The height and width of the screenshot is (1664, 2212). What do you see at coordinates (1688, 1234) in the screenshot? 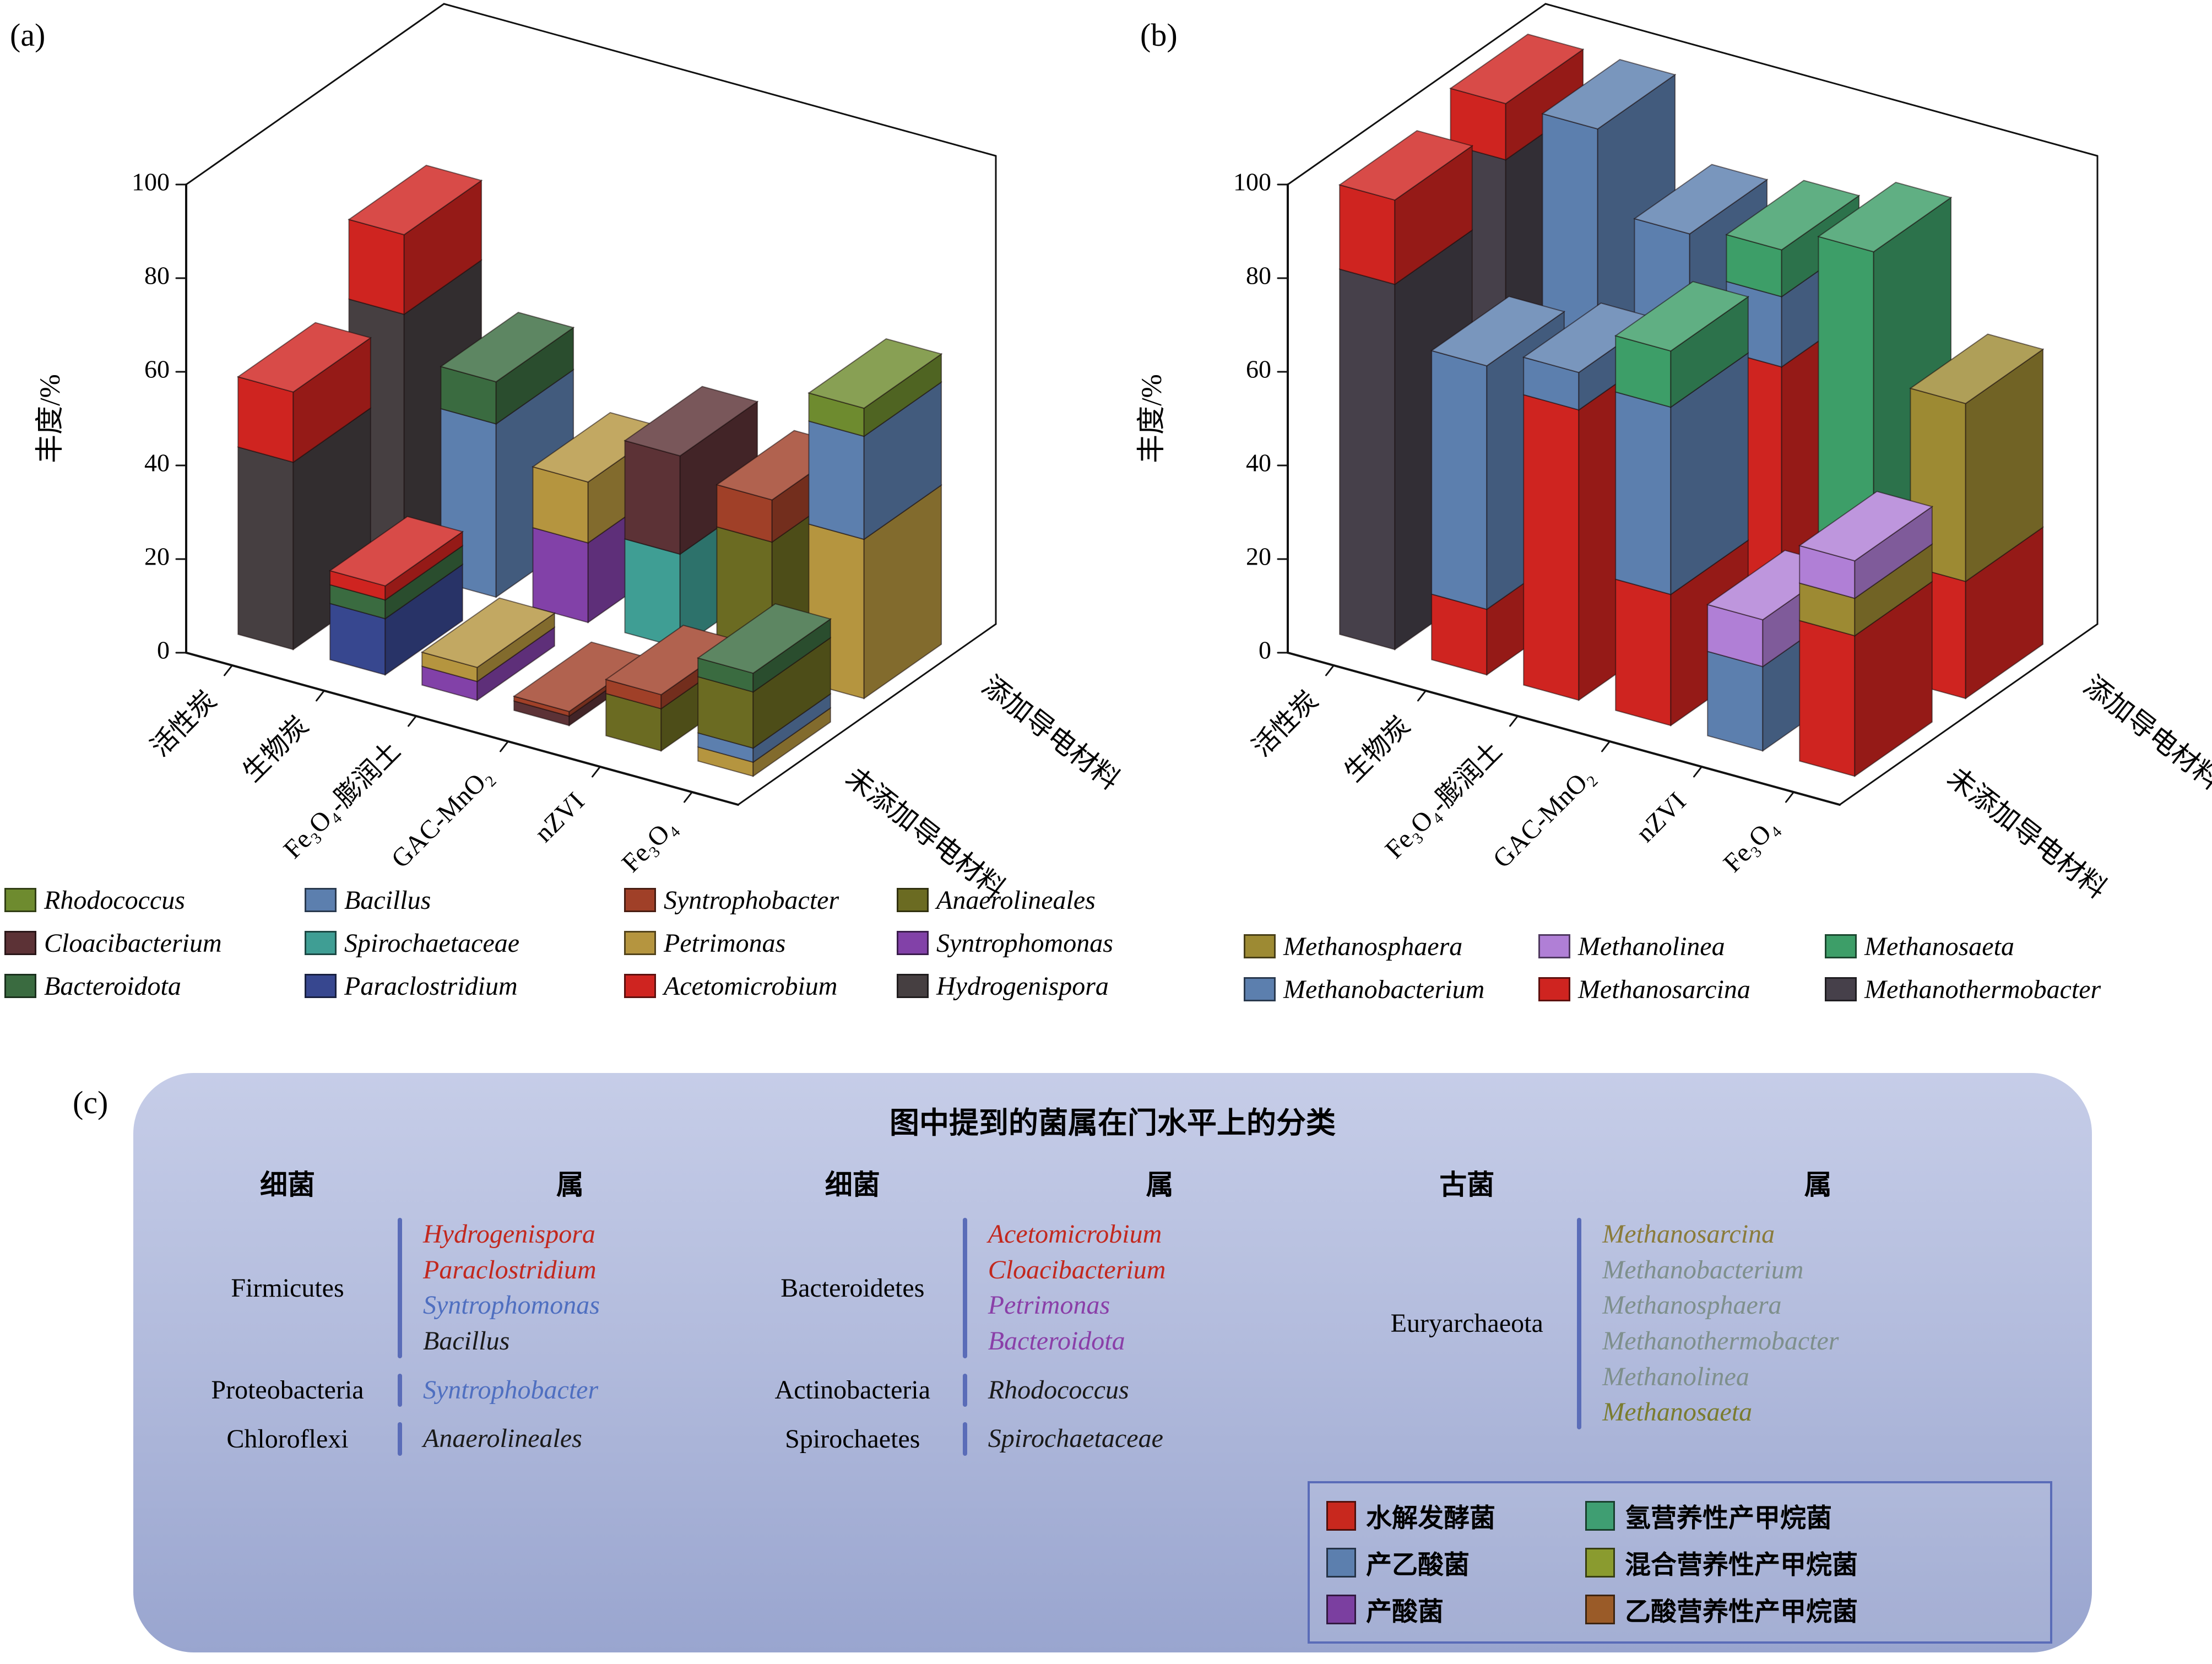
I see `genus-methanosarcina: Methanosarcina` at bounding box center [1688, 1234].